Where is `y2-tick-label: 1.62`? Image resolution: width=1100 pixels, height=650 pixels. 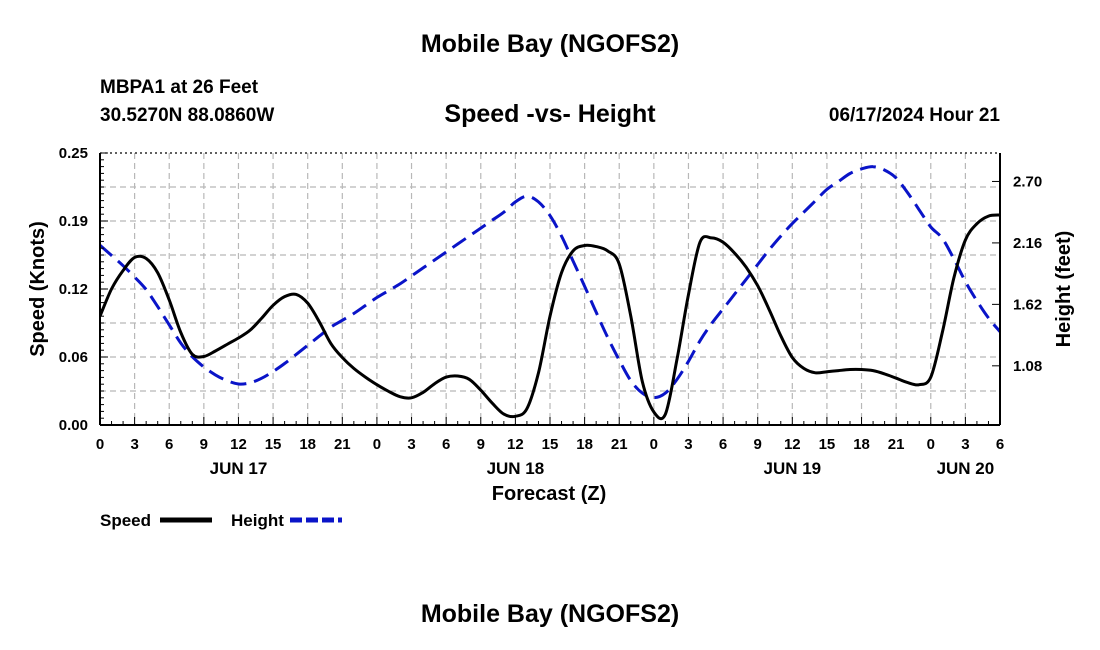 y2-tick-label: 1.62 is located at coordinates (1027, 304).